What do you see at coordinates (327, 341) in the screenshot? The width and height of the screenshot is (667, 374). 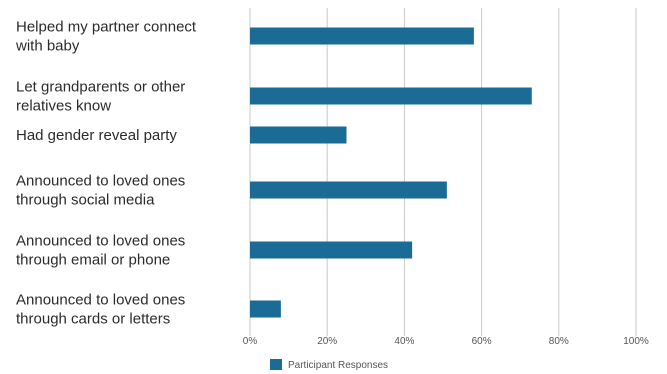 I see `x-tick-label: 20%` at bounding box center [327, 341].